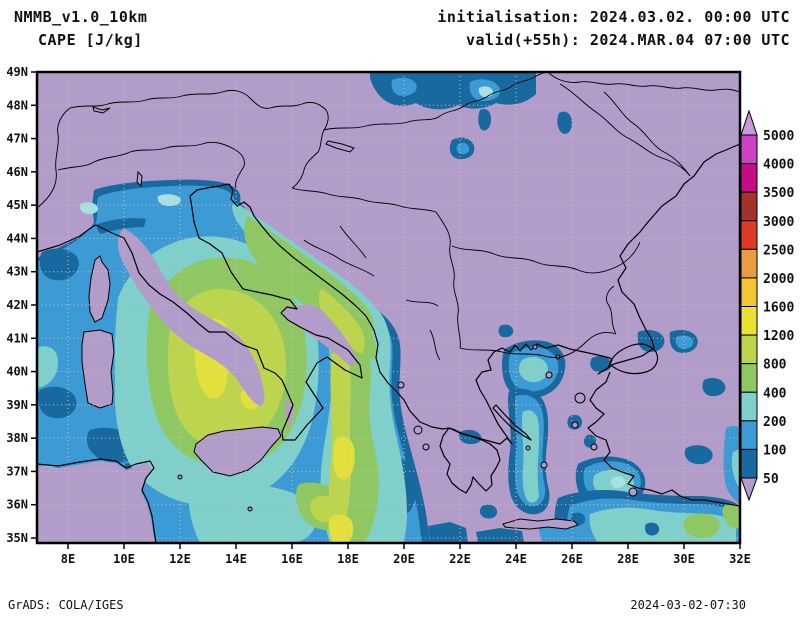 Image resolution: width=800 pixels, height=618 pixels. I want to click on border-bulgaria-turkey, so click(611, 310).